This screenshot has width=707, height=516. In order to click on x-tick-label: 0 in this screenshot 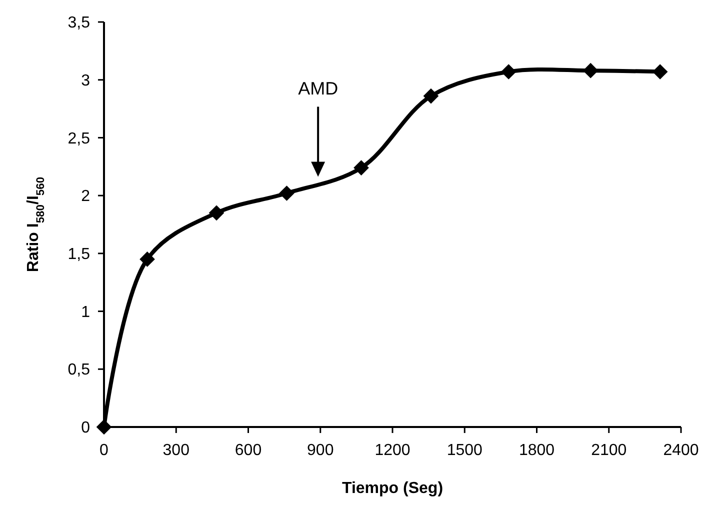, I will do `click(104, 450)`.